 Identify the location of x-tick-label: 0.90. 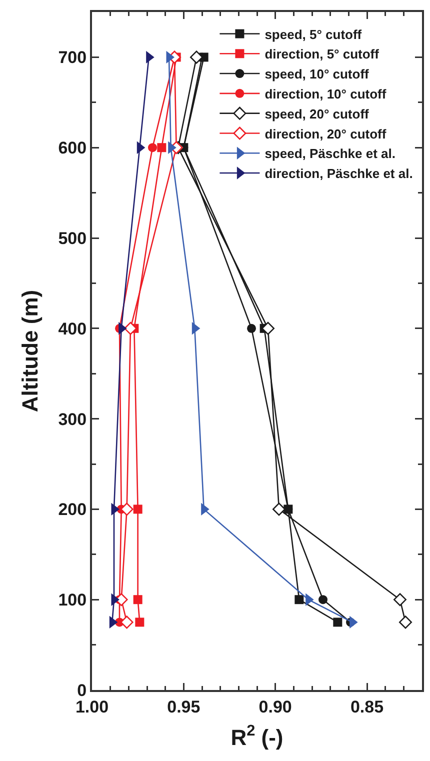
(275, 706).